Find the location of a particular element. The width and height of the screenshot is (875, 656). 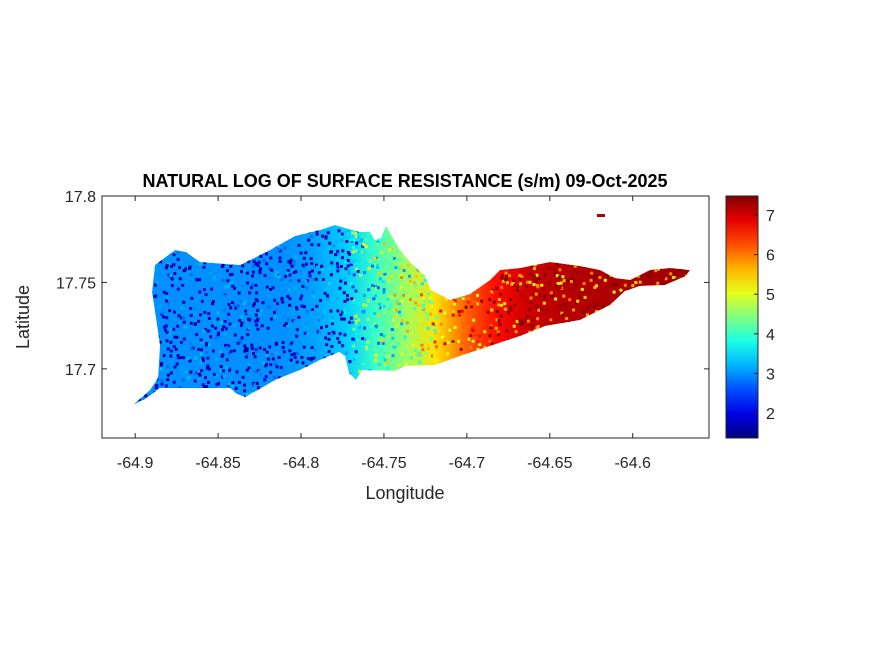

x-tick-label: -64.75 is located at coordinates (383, 463).